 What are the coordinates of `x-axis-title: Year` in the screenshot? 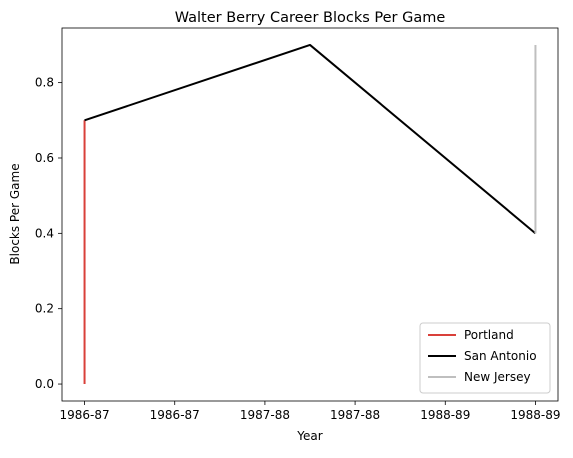 It's located at (309, 436).